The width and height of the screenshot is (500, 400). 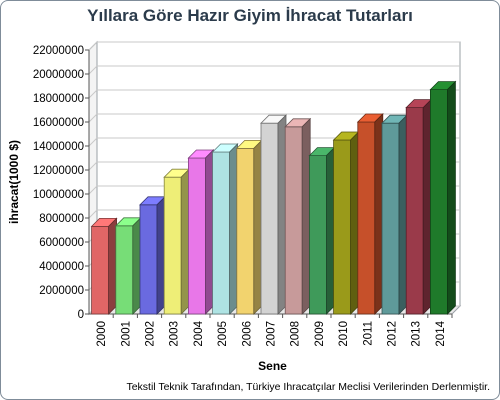 What do you see at coordinates (61, 219) in the screenshot?
I see `y-tick-label: 8000000` at bounding box center [61, 219].